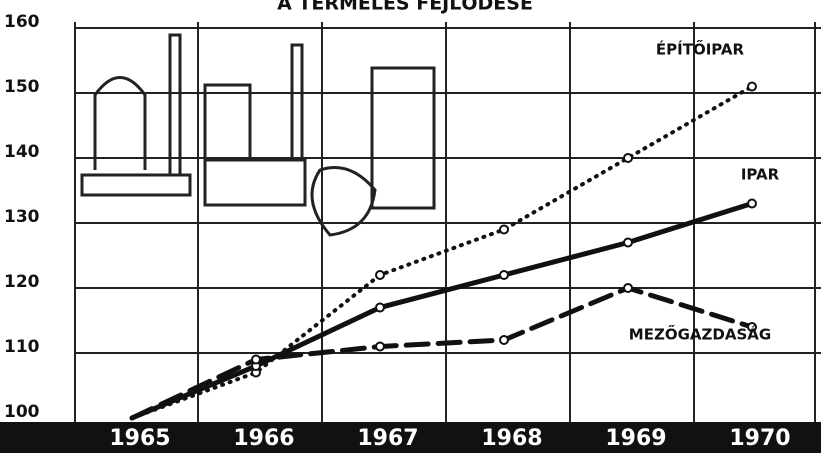 This screenshot has width=821, height=453. I want to click on x-tick-label: 1966, so click(263, 438).